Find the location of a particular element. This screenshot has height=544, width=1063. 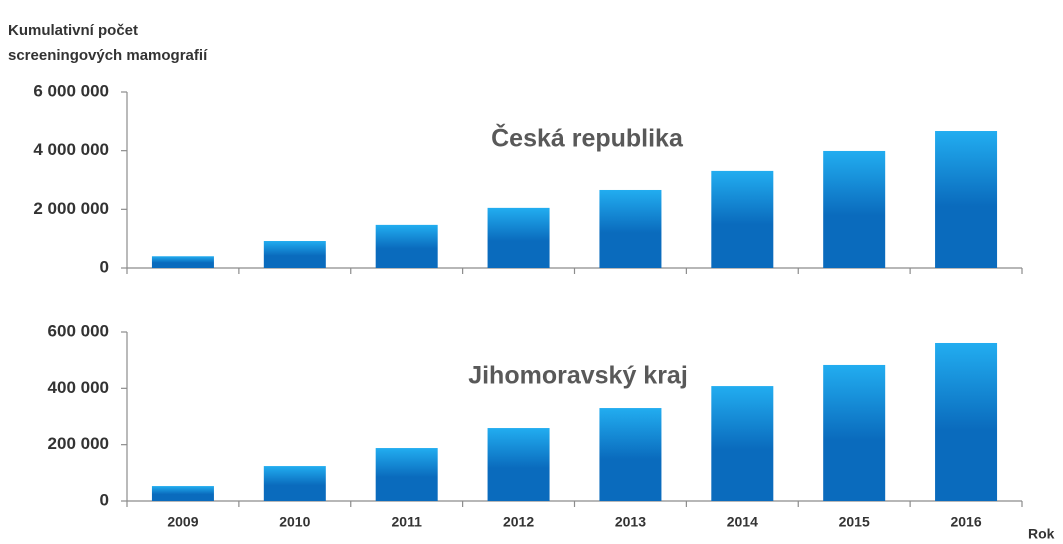

x-axis-label: Rok is located at coordinates (1041, 534).